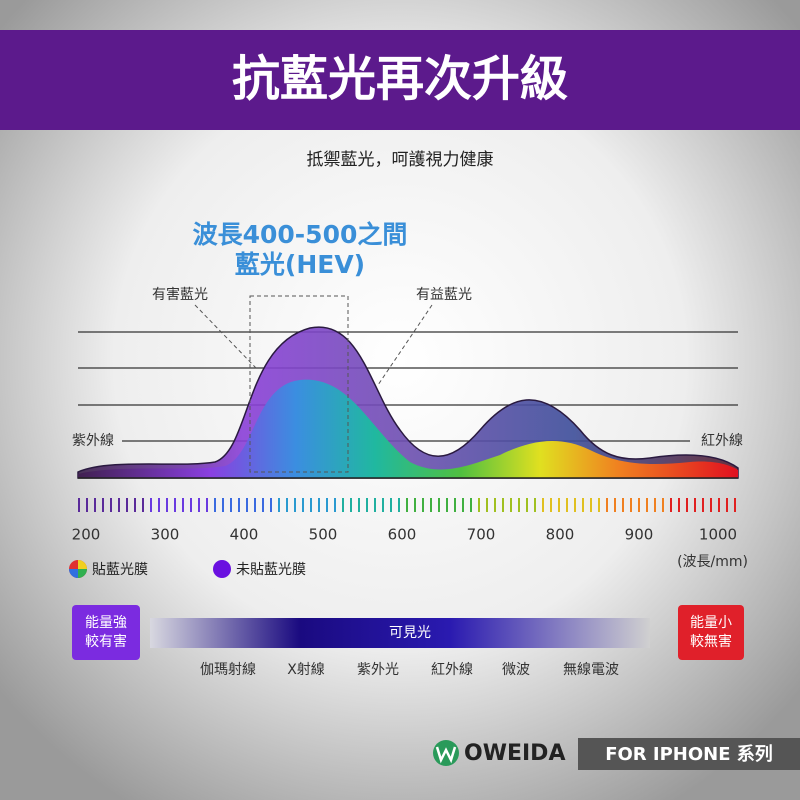 The height and width of the screenshot is (800, 800). What do you see at coordinates (711, 623) in the screenshot?
I see `energy-label: 能量小` at bounding box center [711, 623].